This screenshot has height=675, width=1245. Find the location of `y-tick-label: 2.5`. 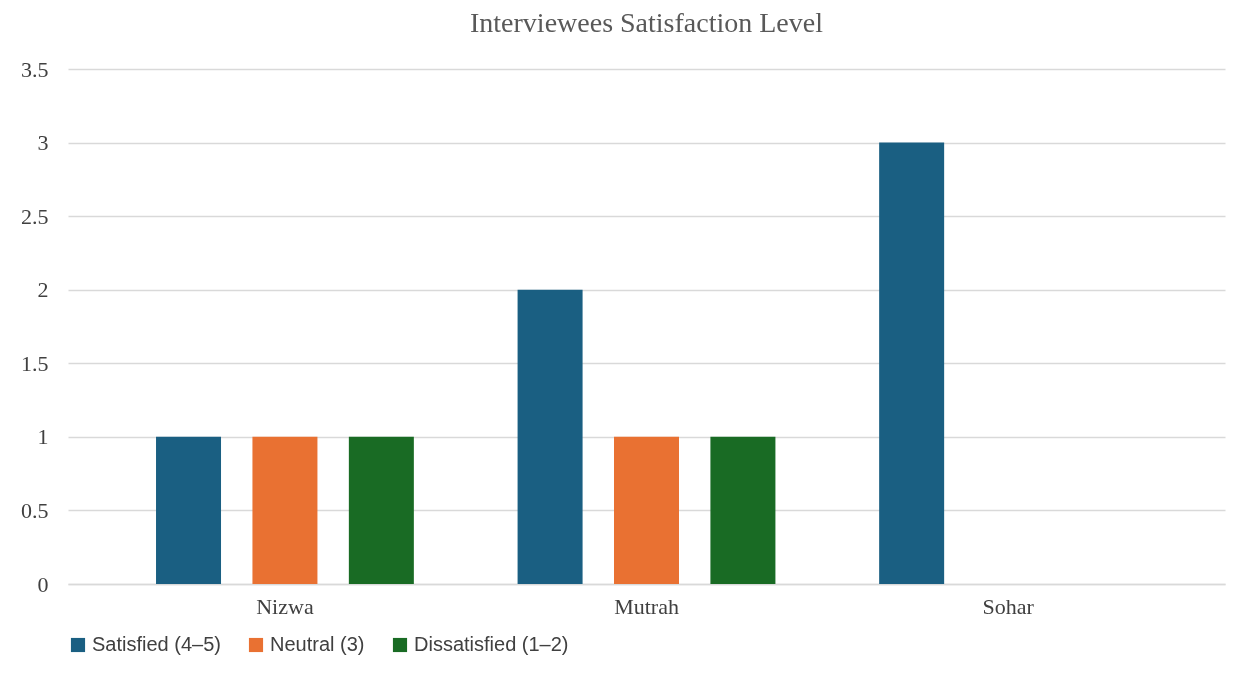

y-tick-label: 2.5 is located at coordinates (35, 216).